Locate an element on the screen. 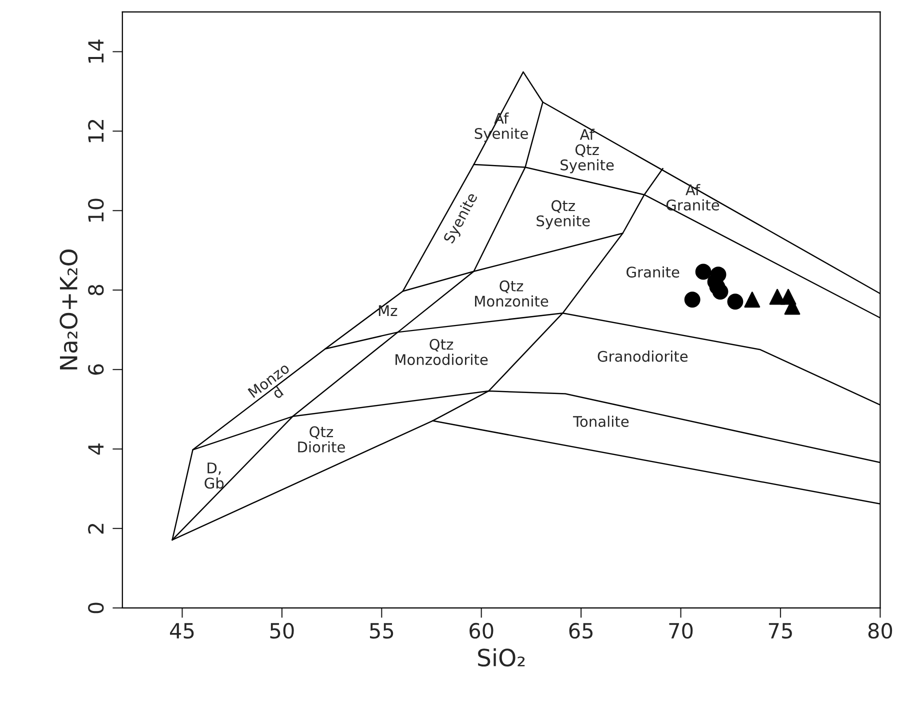 The width and height of the screenshot is (900, 702). y-axis-title: Na₂O+K₂O is located at coordinates (69, 310).